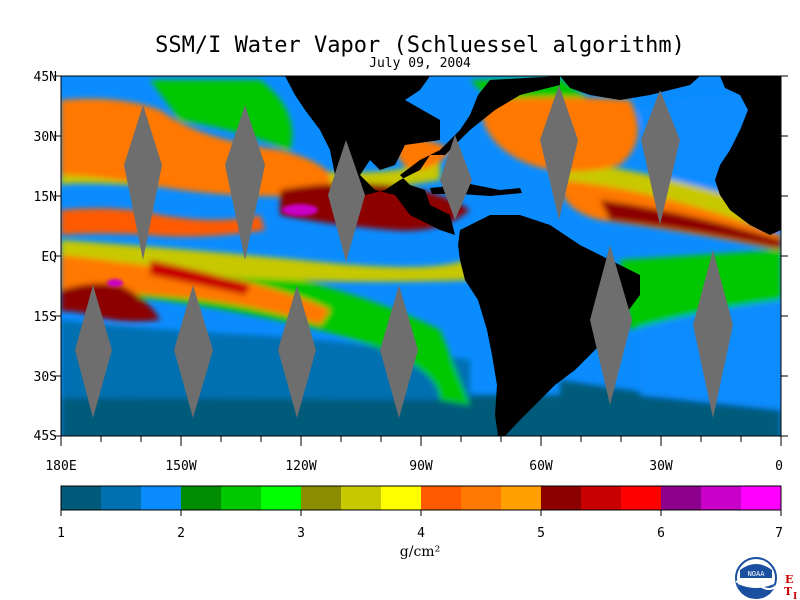 The image size is (800, 600). Describe the element at coordinates (422, 155) in the screenshot. I see `north-america-land` at that location.